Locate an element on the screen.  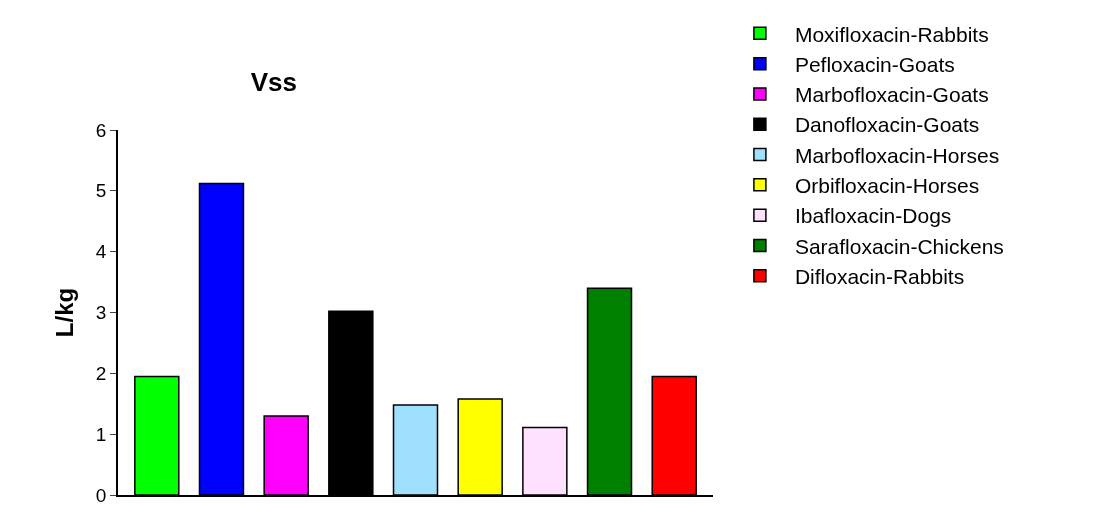
legend-label: Difloxacin-Rabbits is located at coordinates (879, 276).